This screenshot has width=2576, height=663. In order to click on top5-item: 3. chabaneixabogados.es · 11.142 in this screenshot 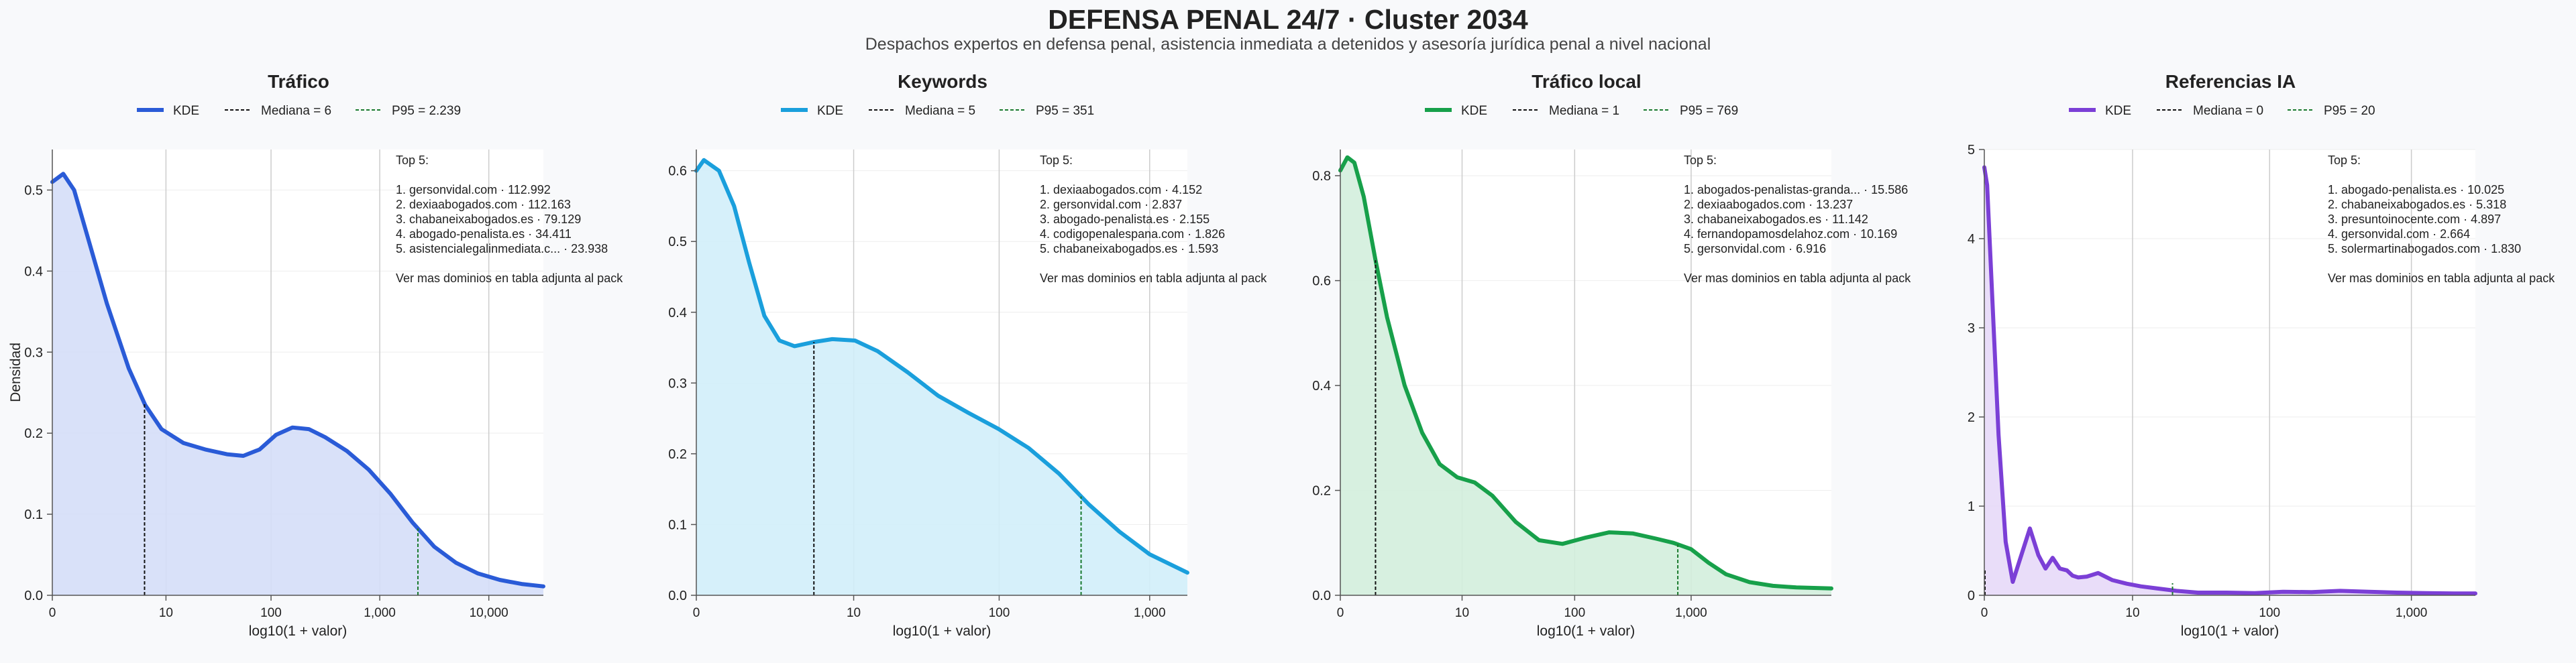, I will do `click(1776, 220)`.